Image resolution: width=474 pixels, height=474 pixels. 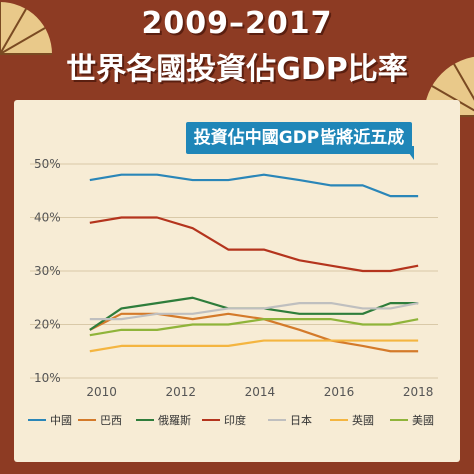 What do you see at coordinates (418, 392) in the screenshot?
I see `x-tick-label: 2018` at bounding box center [418, 392].